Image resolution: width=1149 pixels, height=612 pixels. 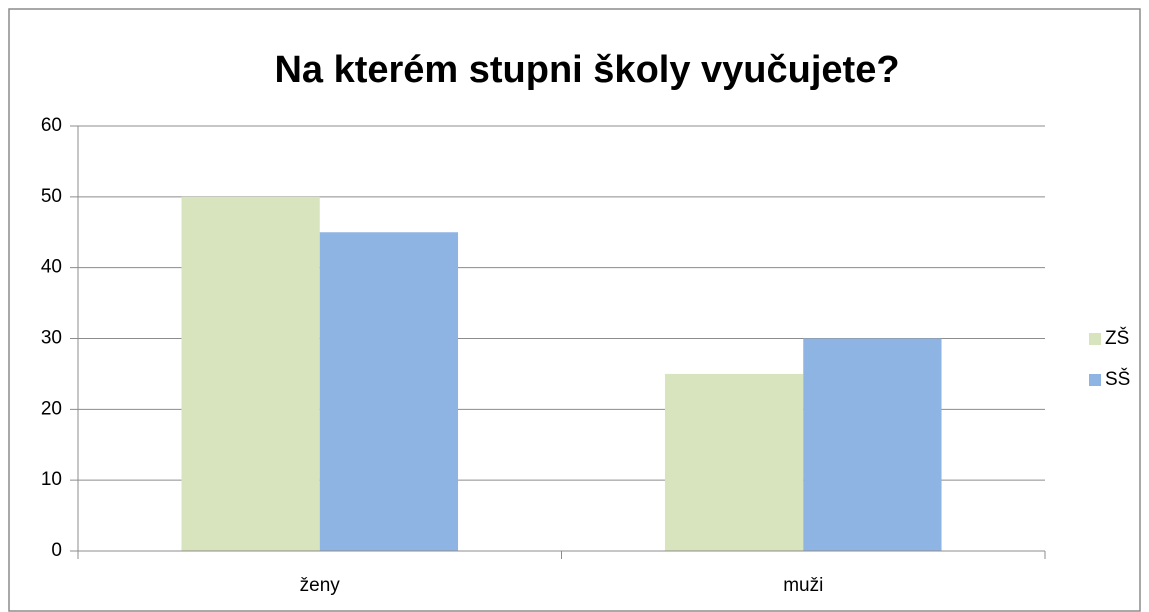 What do you see at coordinates (586, 70) in the screenshot?
I see `chart-title: Na kterém stupni školy vyučujete?` at bounding box center [586, 70].